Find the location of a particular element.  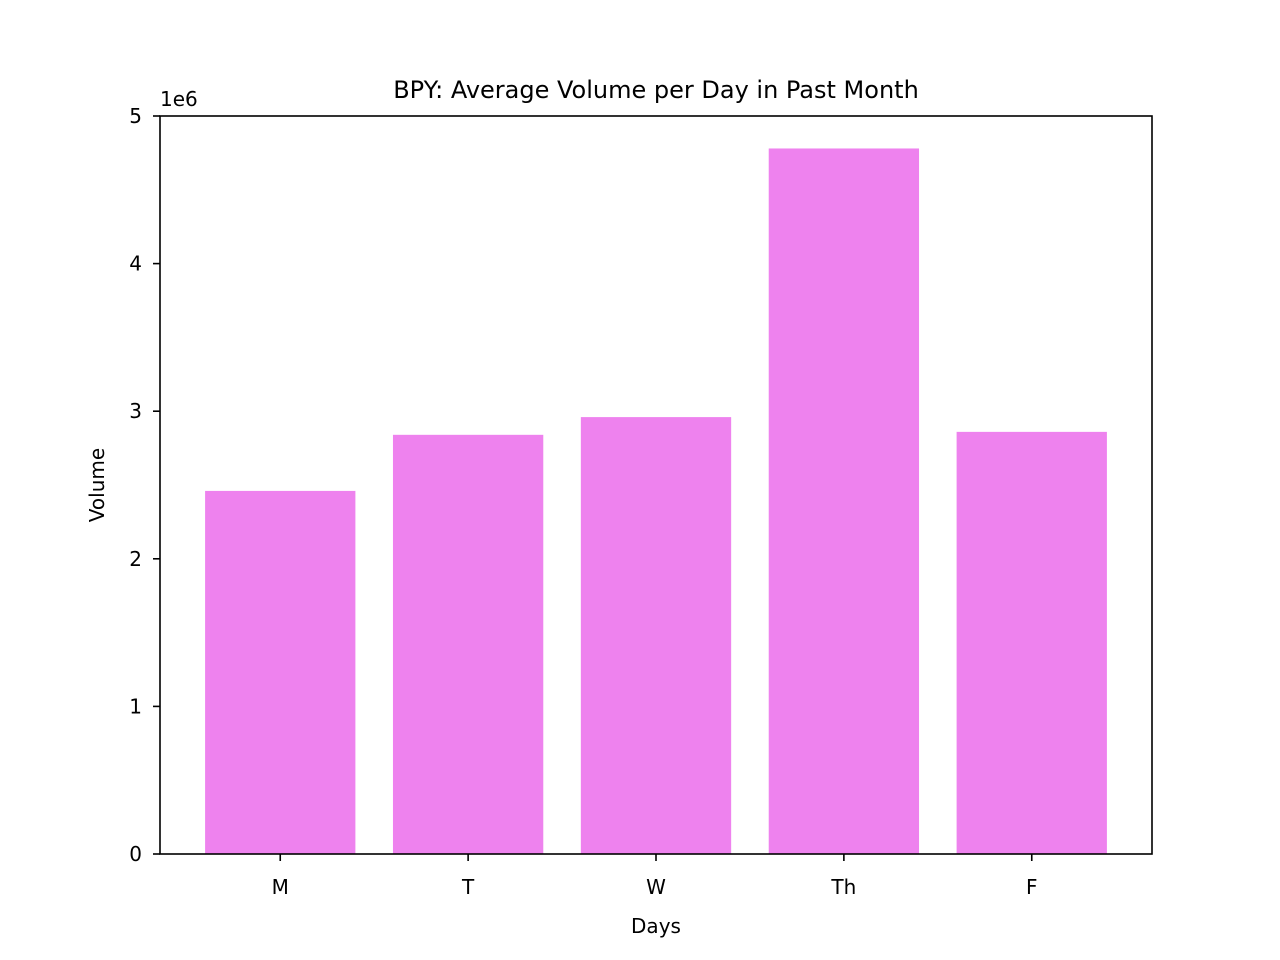

y-tick-label: 1 is located at coordinates (135, 706).